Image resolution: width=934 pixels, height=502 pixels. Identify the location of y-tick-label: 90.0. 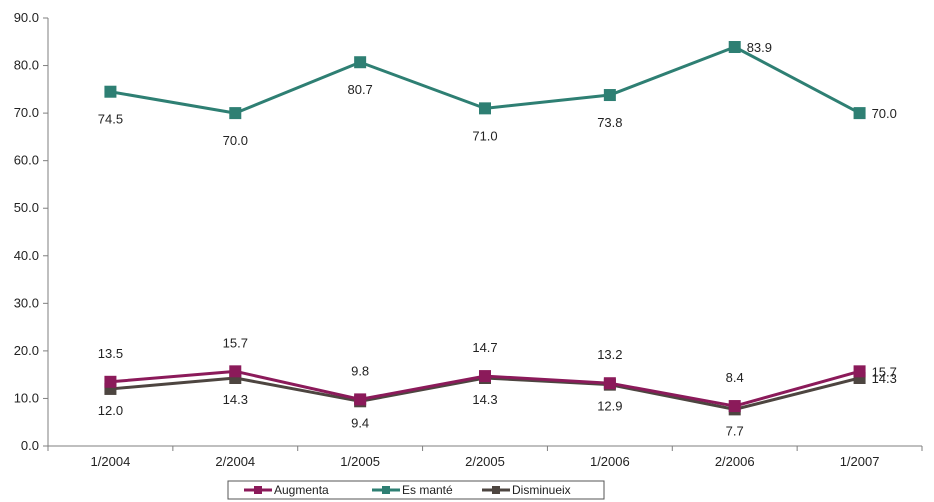
(26, 17).